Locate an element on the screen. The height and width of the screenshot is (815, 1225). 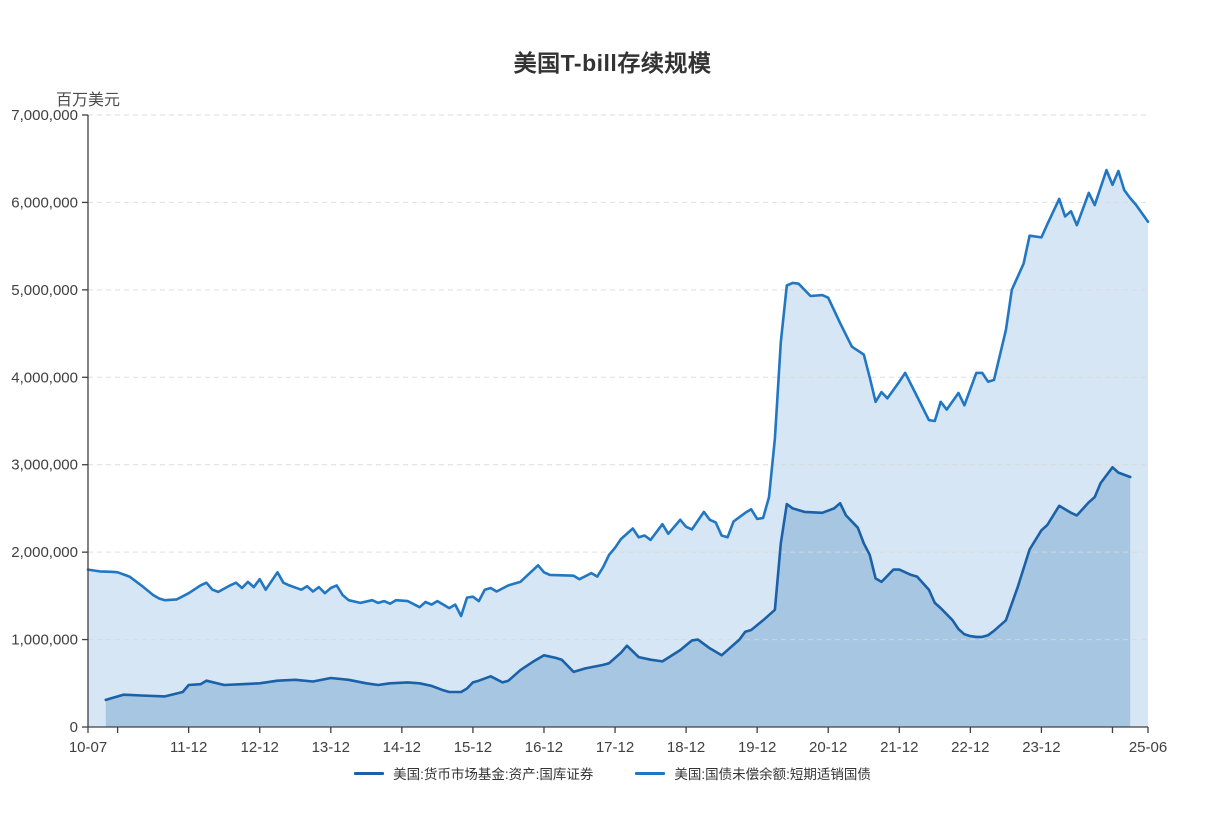
y-tick-label: 3,000,000 is located at coordinates (44, 465).